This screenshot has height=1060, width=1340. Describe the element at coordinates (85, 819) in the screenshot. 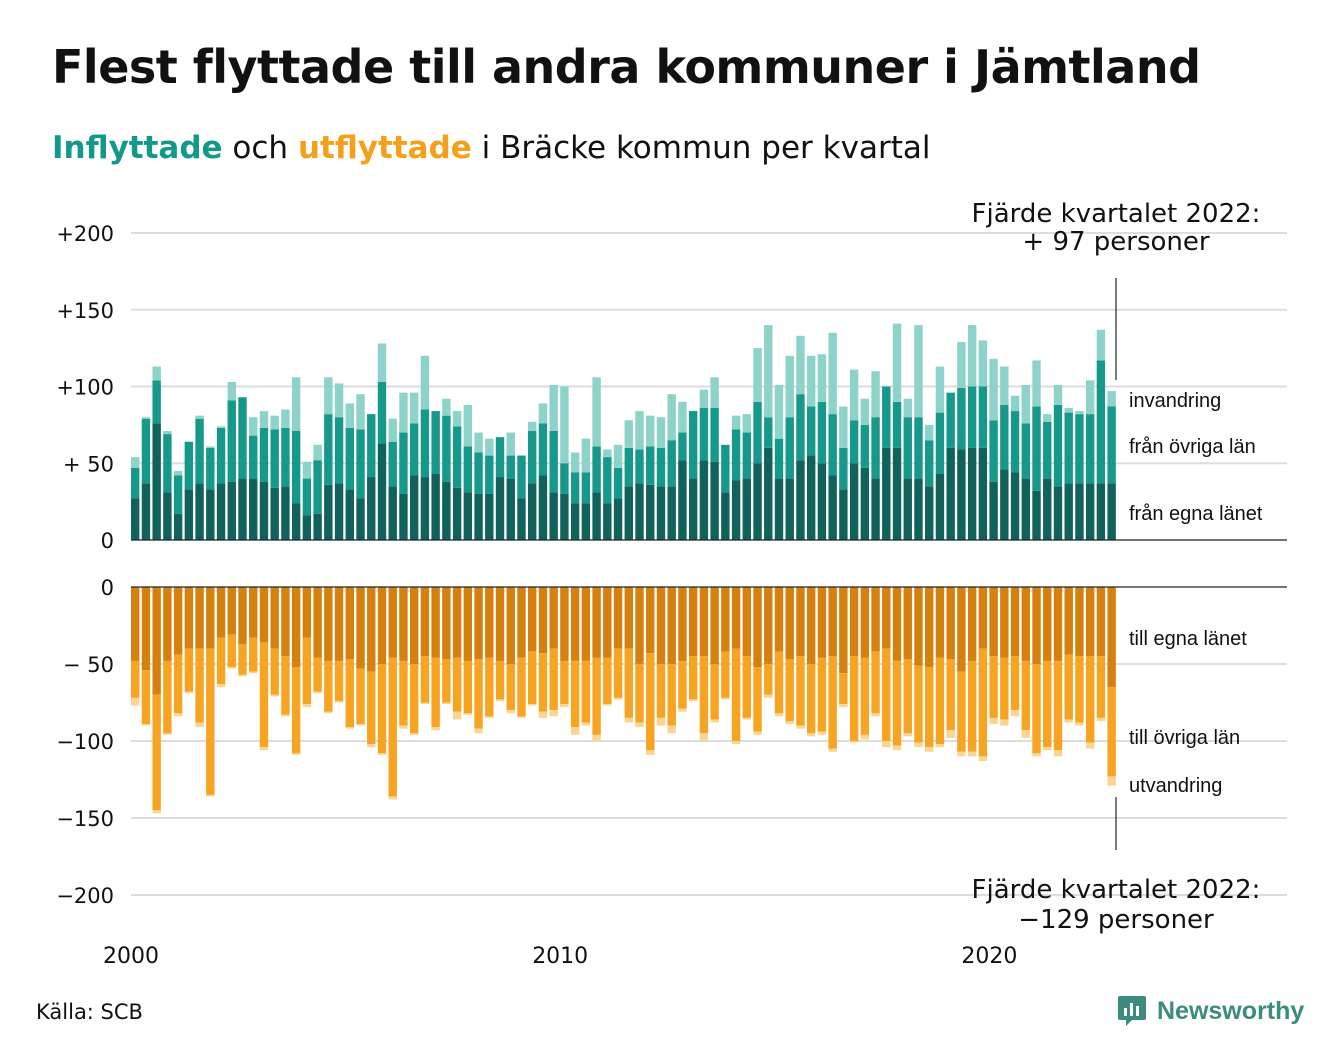

I see `y-tick-label-bottom: −150` at that location.